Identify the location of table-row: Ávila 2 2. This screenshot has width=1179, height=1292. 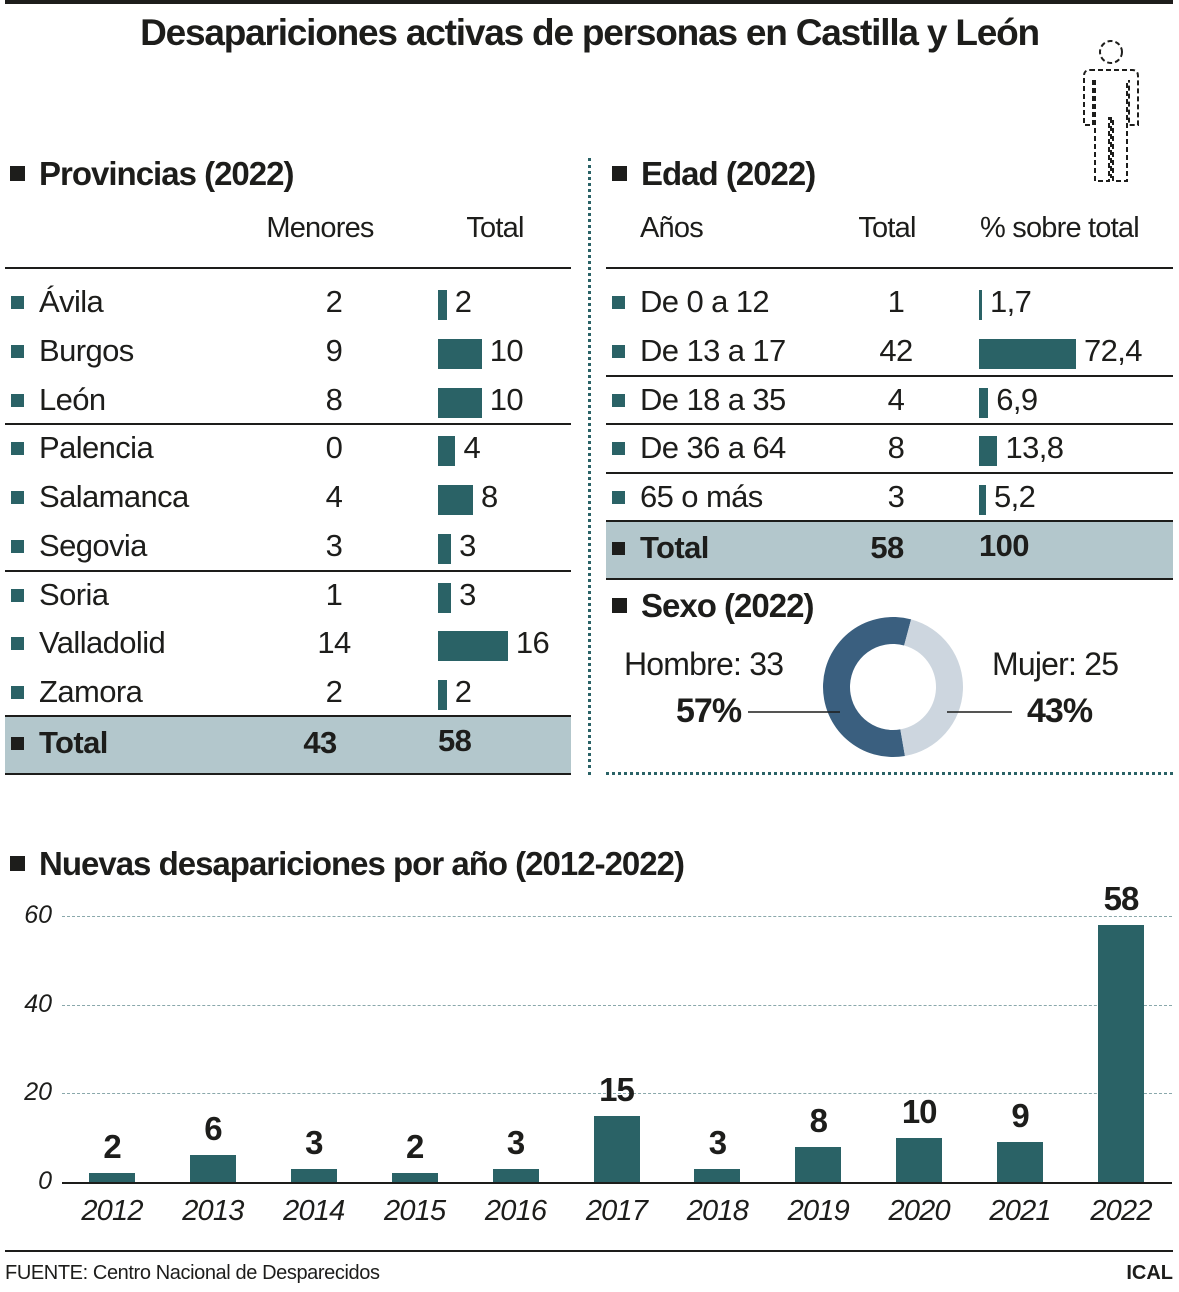
(288, 302).